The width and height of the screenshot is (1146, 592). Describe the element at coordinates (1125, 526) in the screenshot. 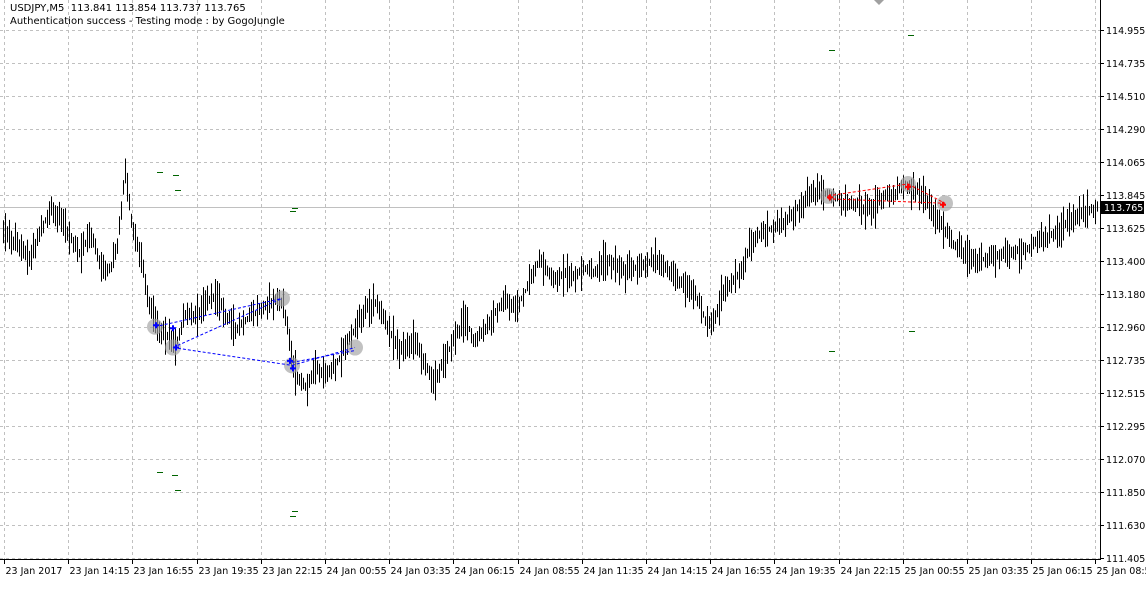

I see `y-tick-label: 111.630` at that location.